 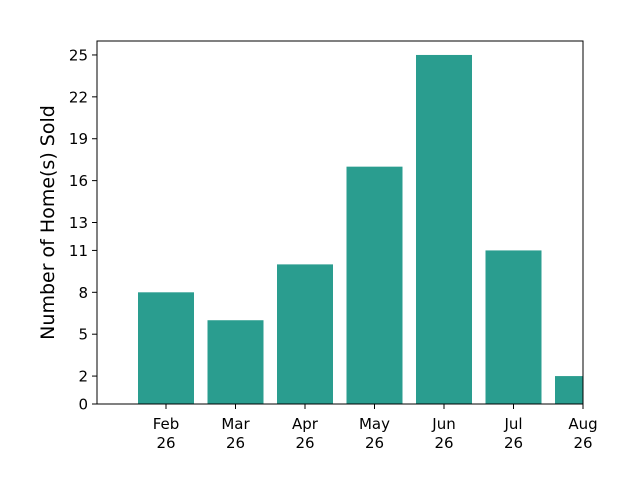 What do you see at coordinates (582, 424) in the screenshot?
I see `x-tick-label: Aug` at bounding box center [582, 424].